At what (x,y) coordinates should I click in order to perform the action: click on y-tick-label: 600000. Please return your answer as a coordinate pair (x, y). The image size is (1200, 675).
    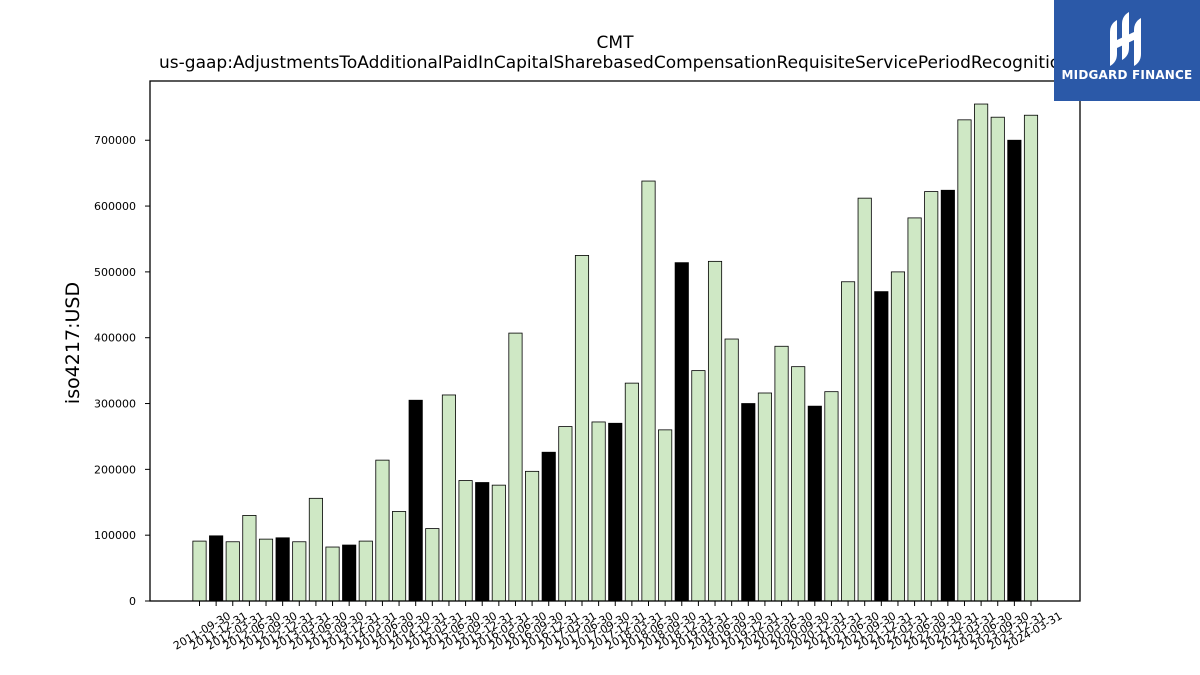
    Looking at the image, I should click on (115, 206).